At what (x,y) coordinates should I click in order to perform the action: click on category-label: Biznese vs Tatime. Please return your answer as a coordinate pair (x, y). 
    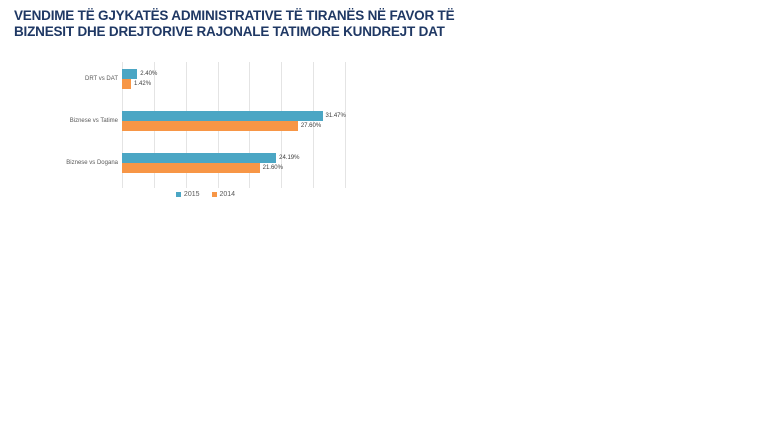
    Looking at the image, I should click on (93, 121).